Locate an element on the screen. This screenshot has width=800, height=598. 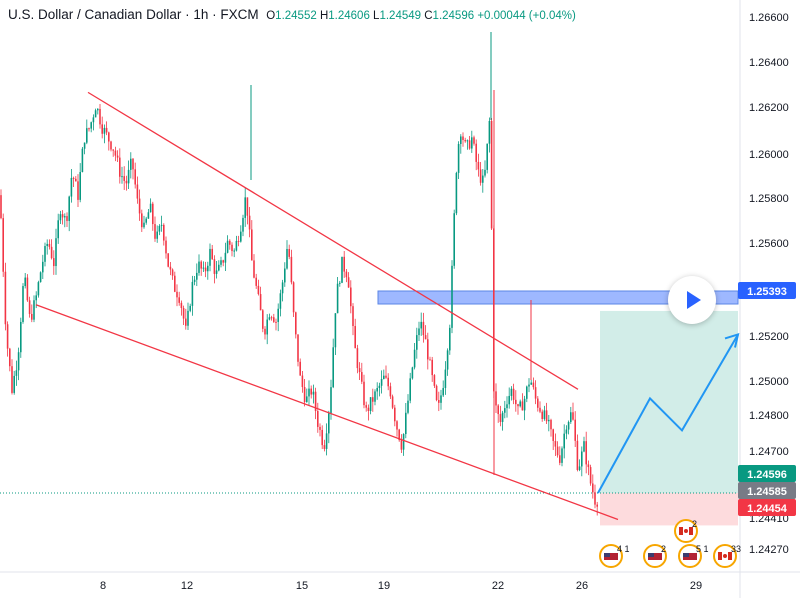
open-label: O is located at coordinates (271, 16).